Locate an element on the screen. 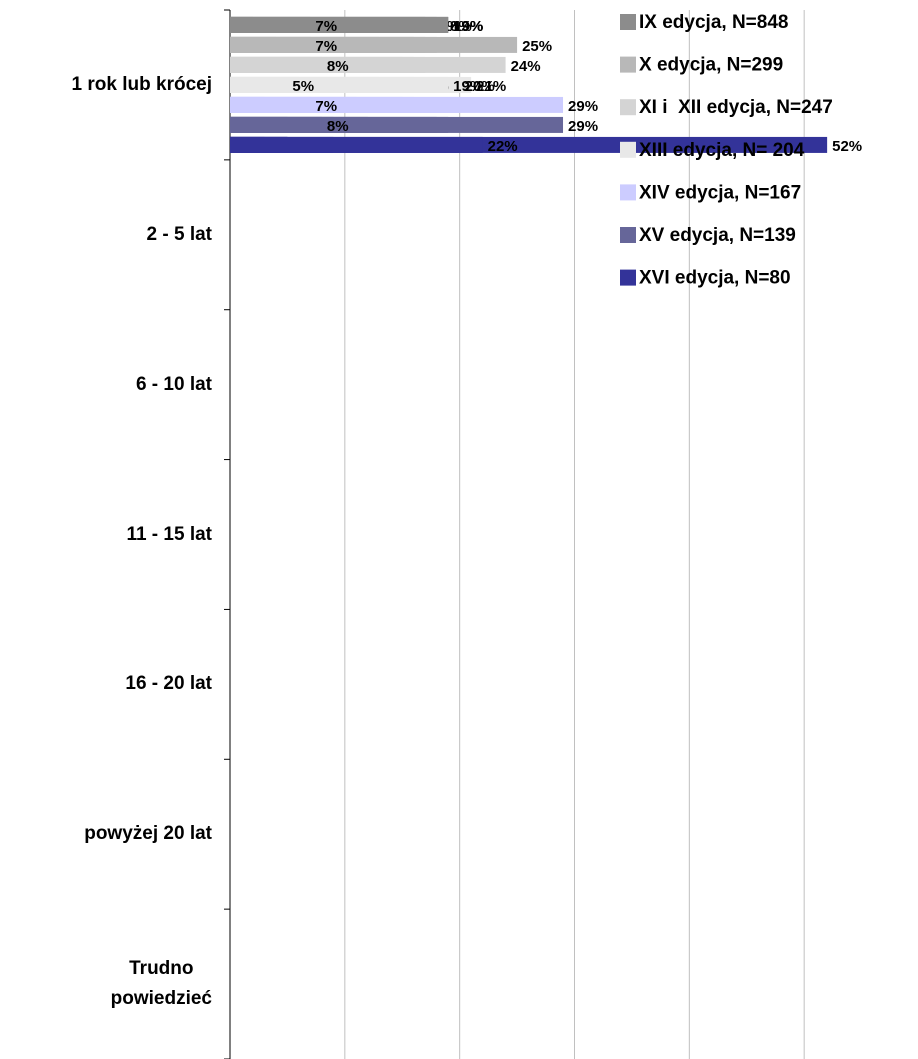 This screenshot has height=1059, width=918. category-label: powyżej 20 lat is located at coordinates (106, 834).